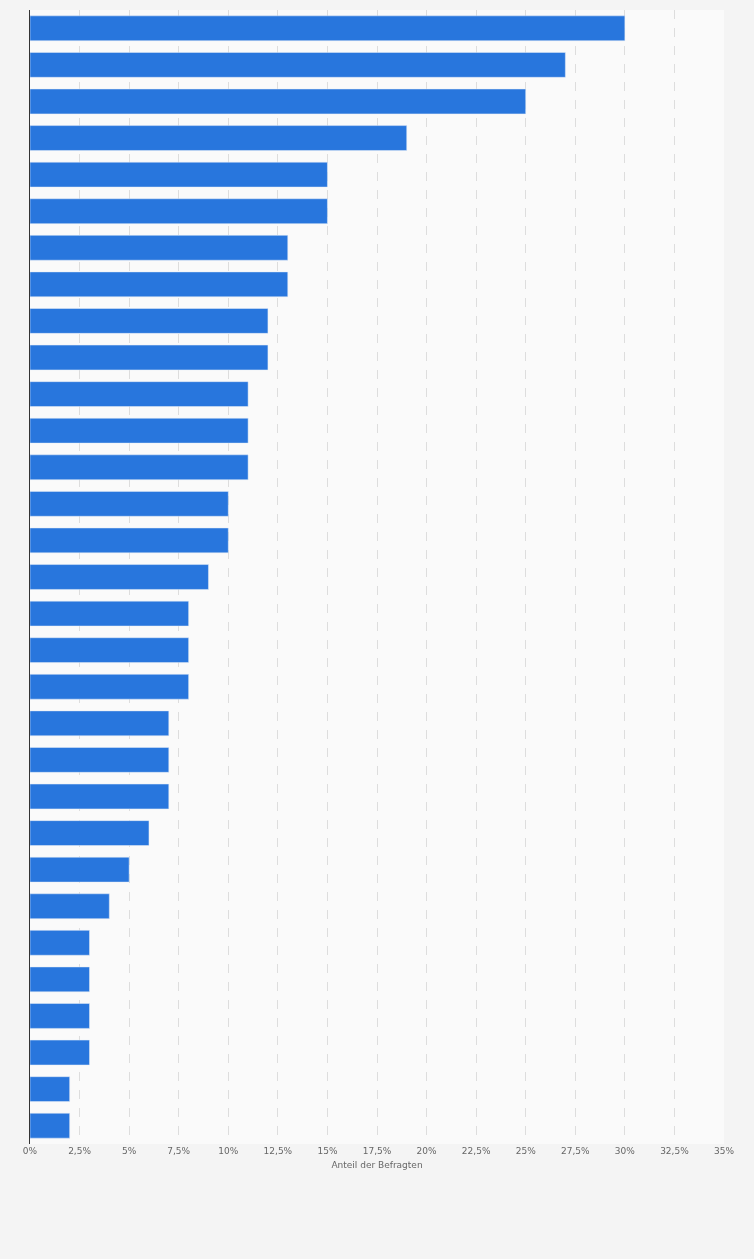 Image resolution: width=754 pixels, height=1259 pixels. Describe the element at coordinates (129, 1151) in the screenshot. I see `x-tick-label: 5%` at that location.